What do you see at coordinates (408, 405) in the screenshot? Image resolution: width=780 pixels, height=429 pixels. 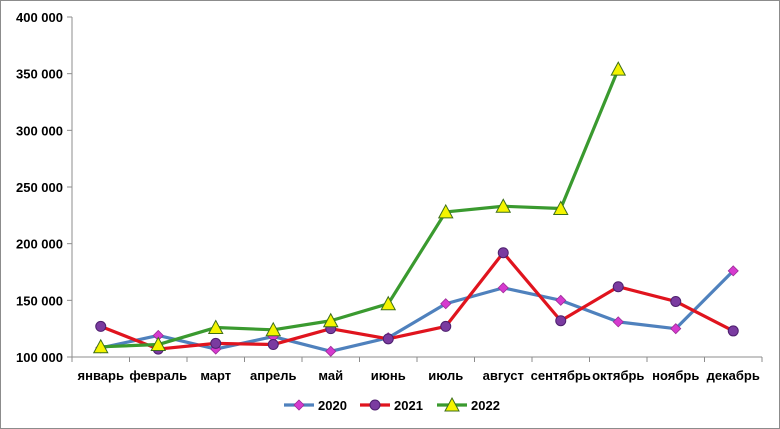 I see `legend-label: 2021` at bounding box center [408, 405].